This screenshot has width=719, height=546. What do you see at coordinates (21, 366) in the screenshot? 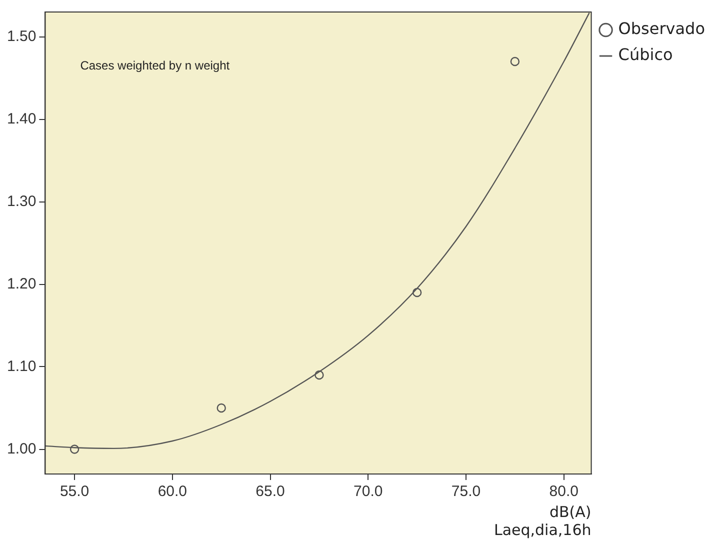
I see `y-tick-label: 1.10` at bounding box center [21, 366].